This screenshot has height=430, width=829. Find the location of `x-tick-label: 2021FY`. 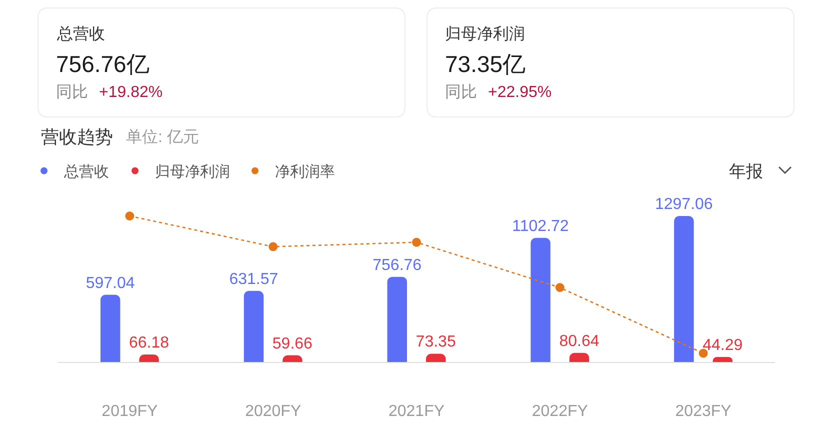

x-tick-label: 2021FY is located at coordinates (416, 411).